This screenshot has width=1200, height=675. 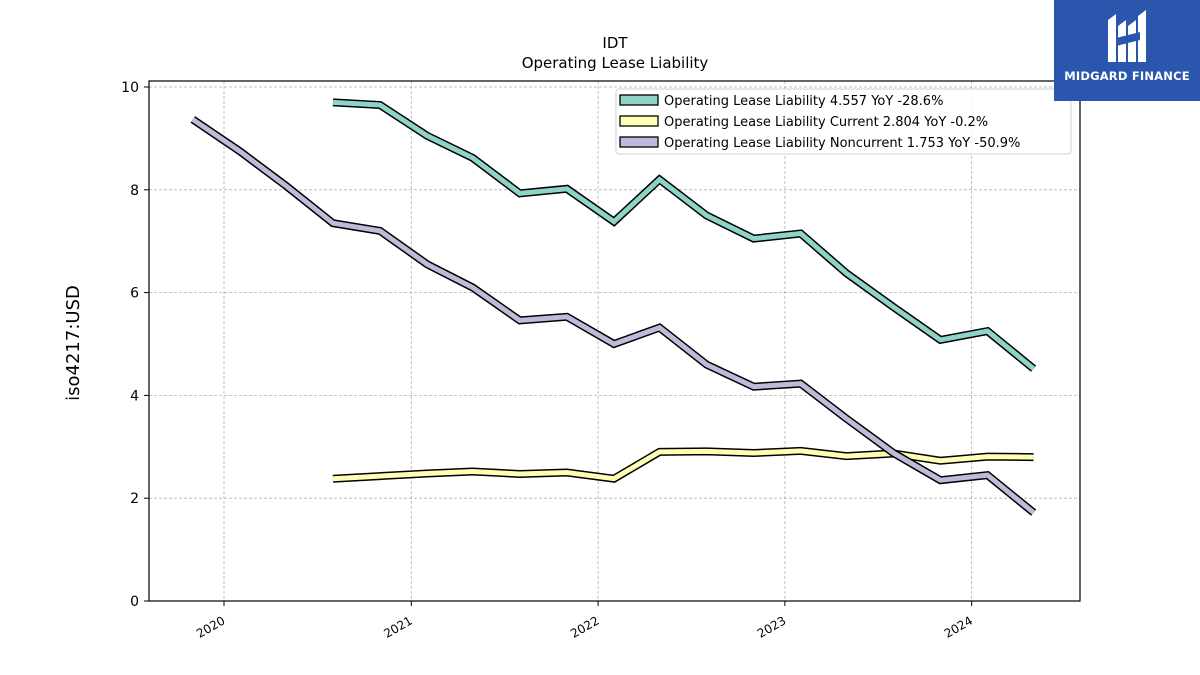 What do you see at coordinates (73, 343) in the screenshot?
I see `y-axis-label: iso4217:USD` at bounding box center [73, 343].